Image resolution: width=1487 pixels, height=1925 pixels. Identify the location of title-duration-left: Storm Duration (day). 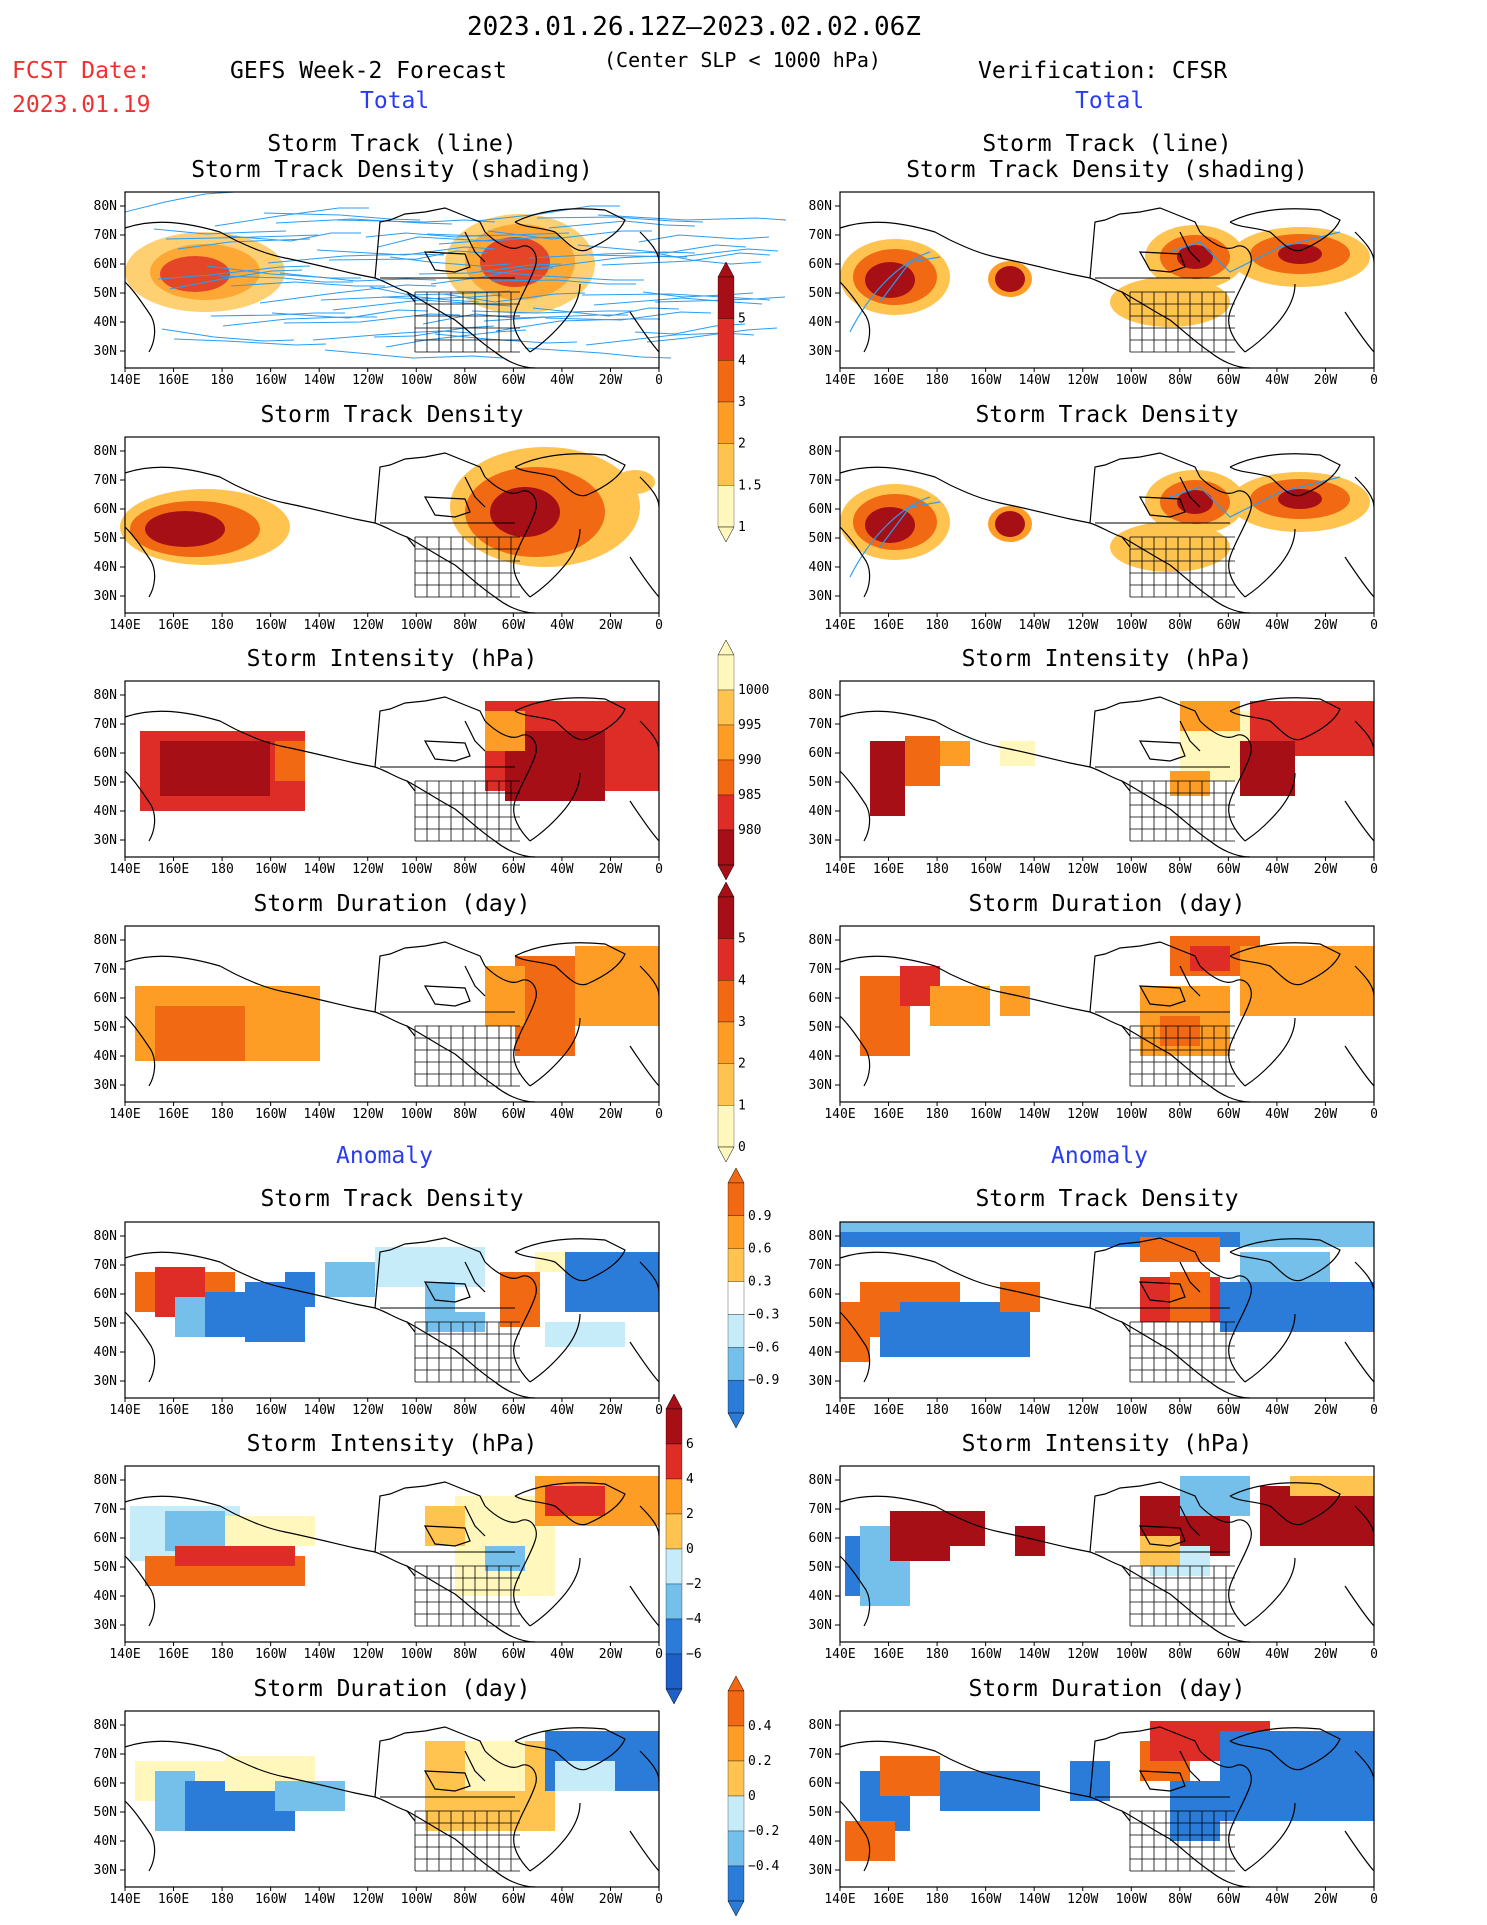
(392, 904).